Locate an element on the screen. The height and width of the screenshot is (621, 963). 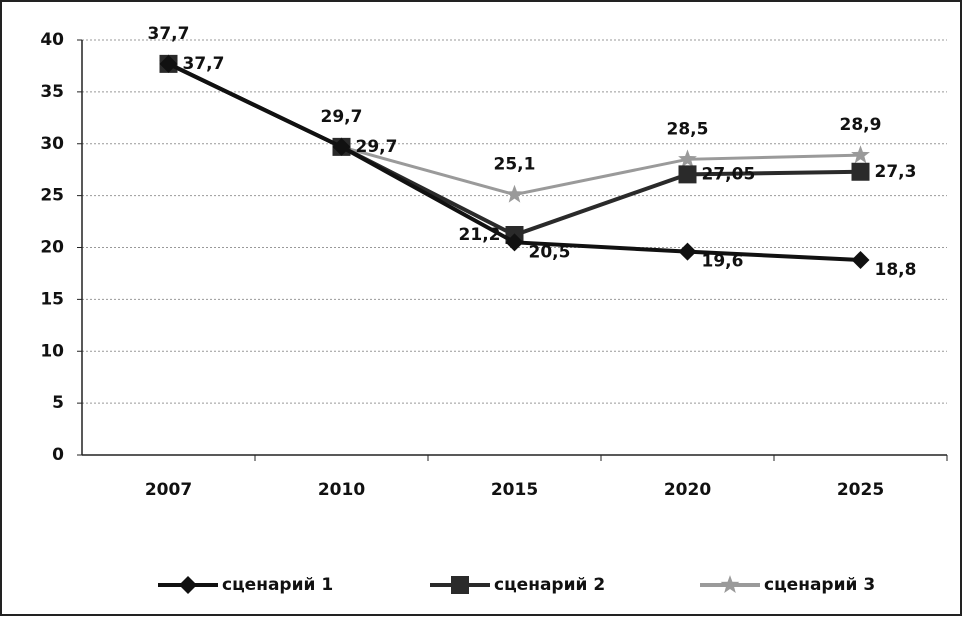
legend-label: сценарий 1 is located at coordinates (277, 585).